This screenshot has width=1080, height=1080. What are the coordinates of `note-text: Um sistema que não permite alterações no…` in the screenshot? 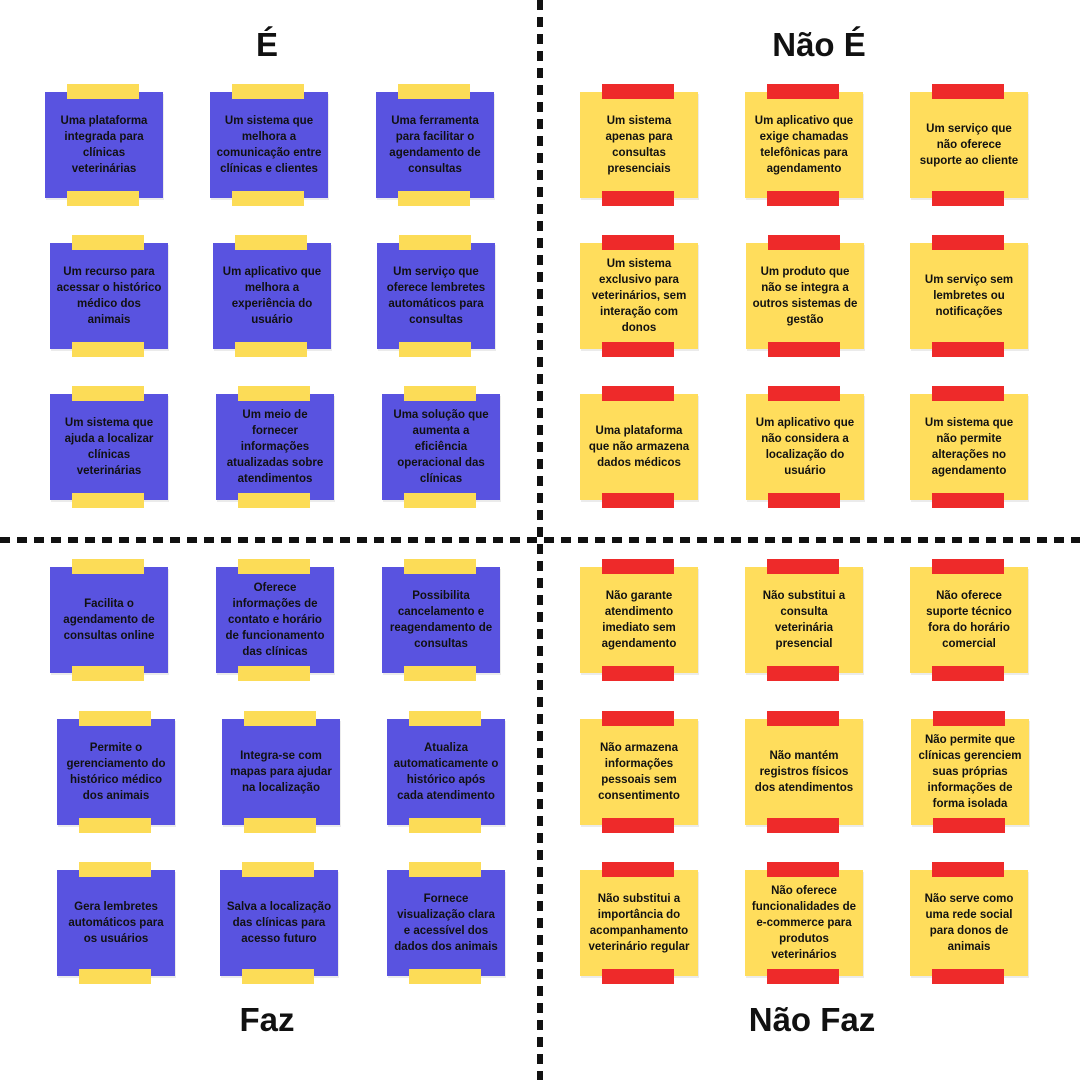 It's located at (969, 447).